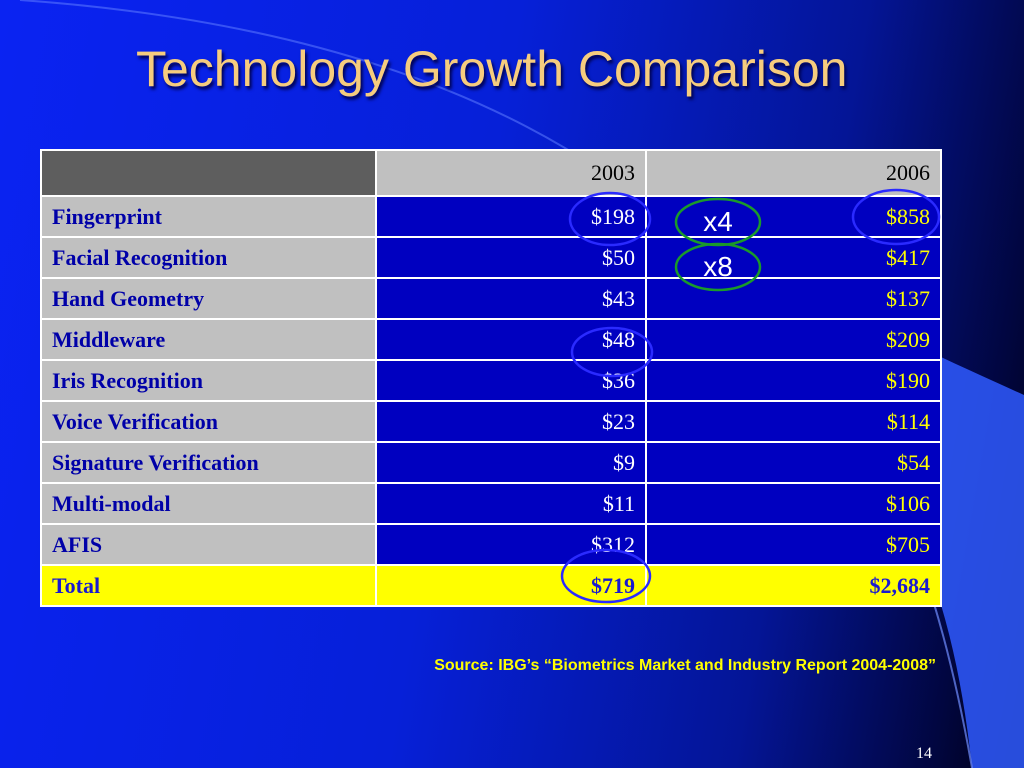 Image resolution: width=1024 pixels, height=768 pixels. I want to click on row-label: Fingerprint, so click(208, 216).